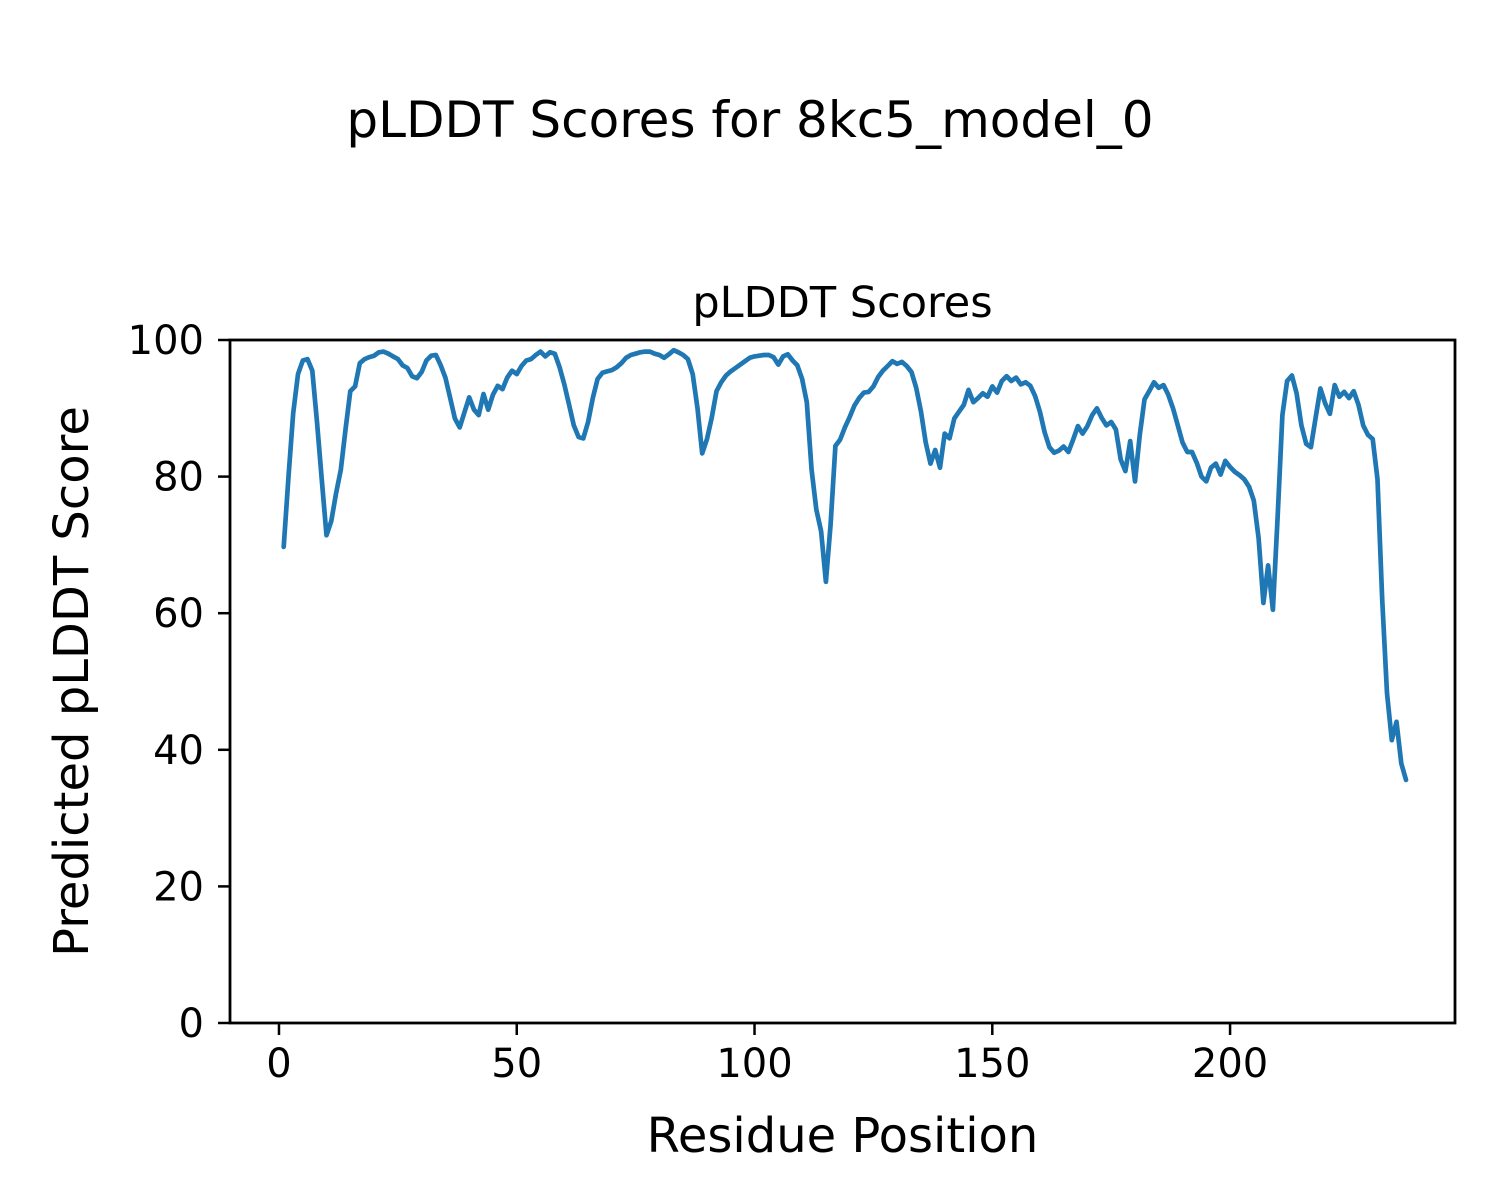 The image size is (1500, 1200). Describe the element at coordinates (750, 120) in the screenshot. I see `figure-title: pLDDT Scores for 8kc5_model_0` at that location.